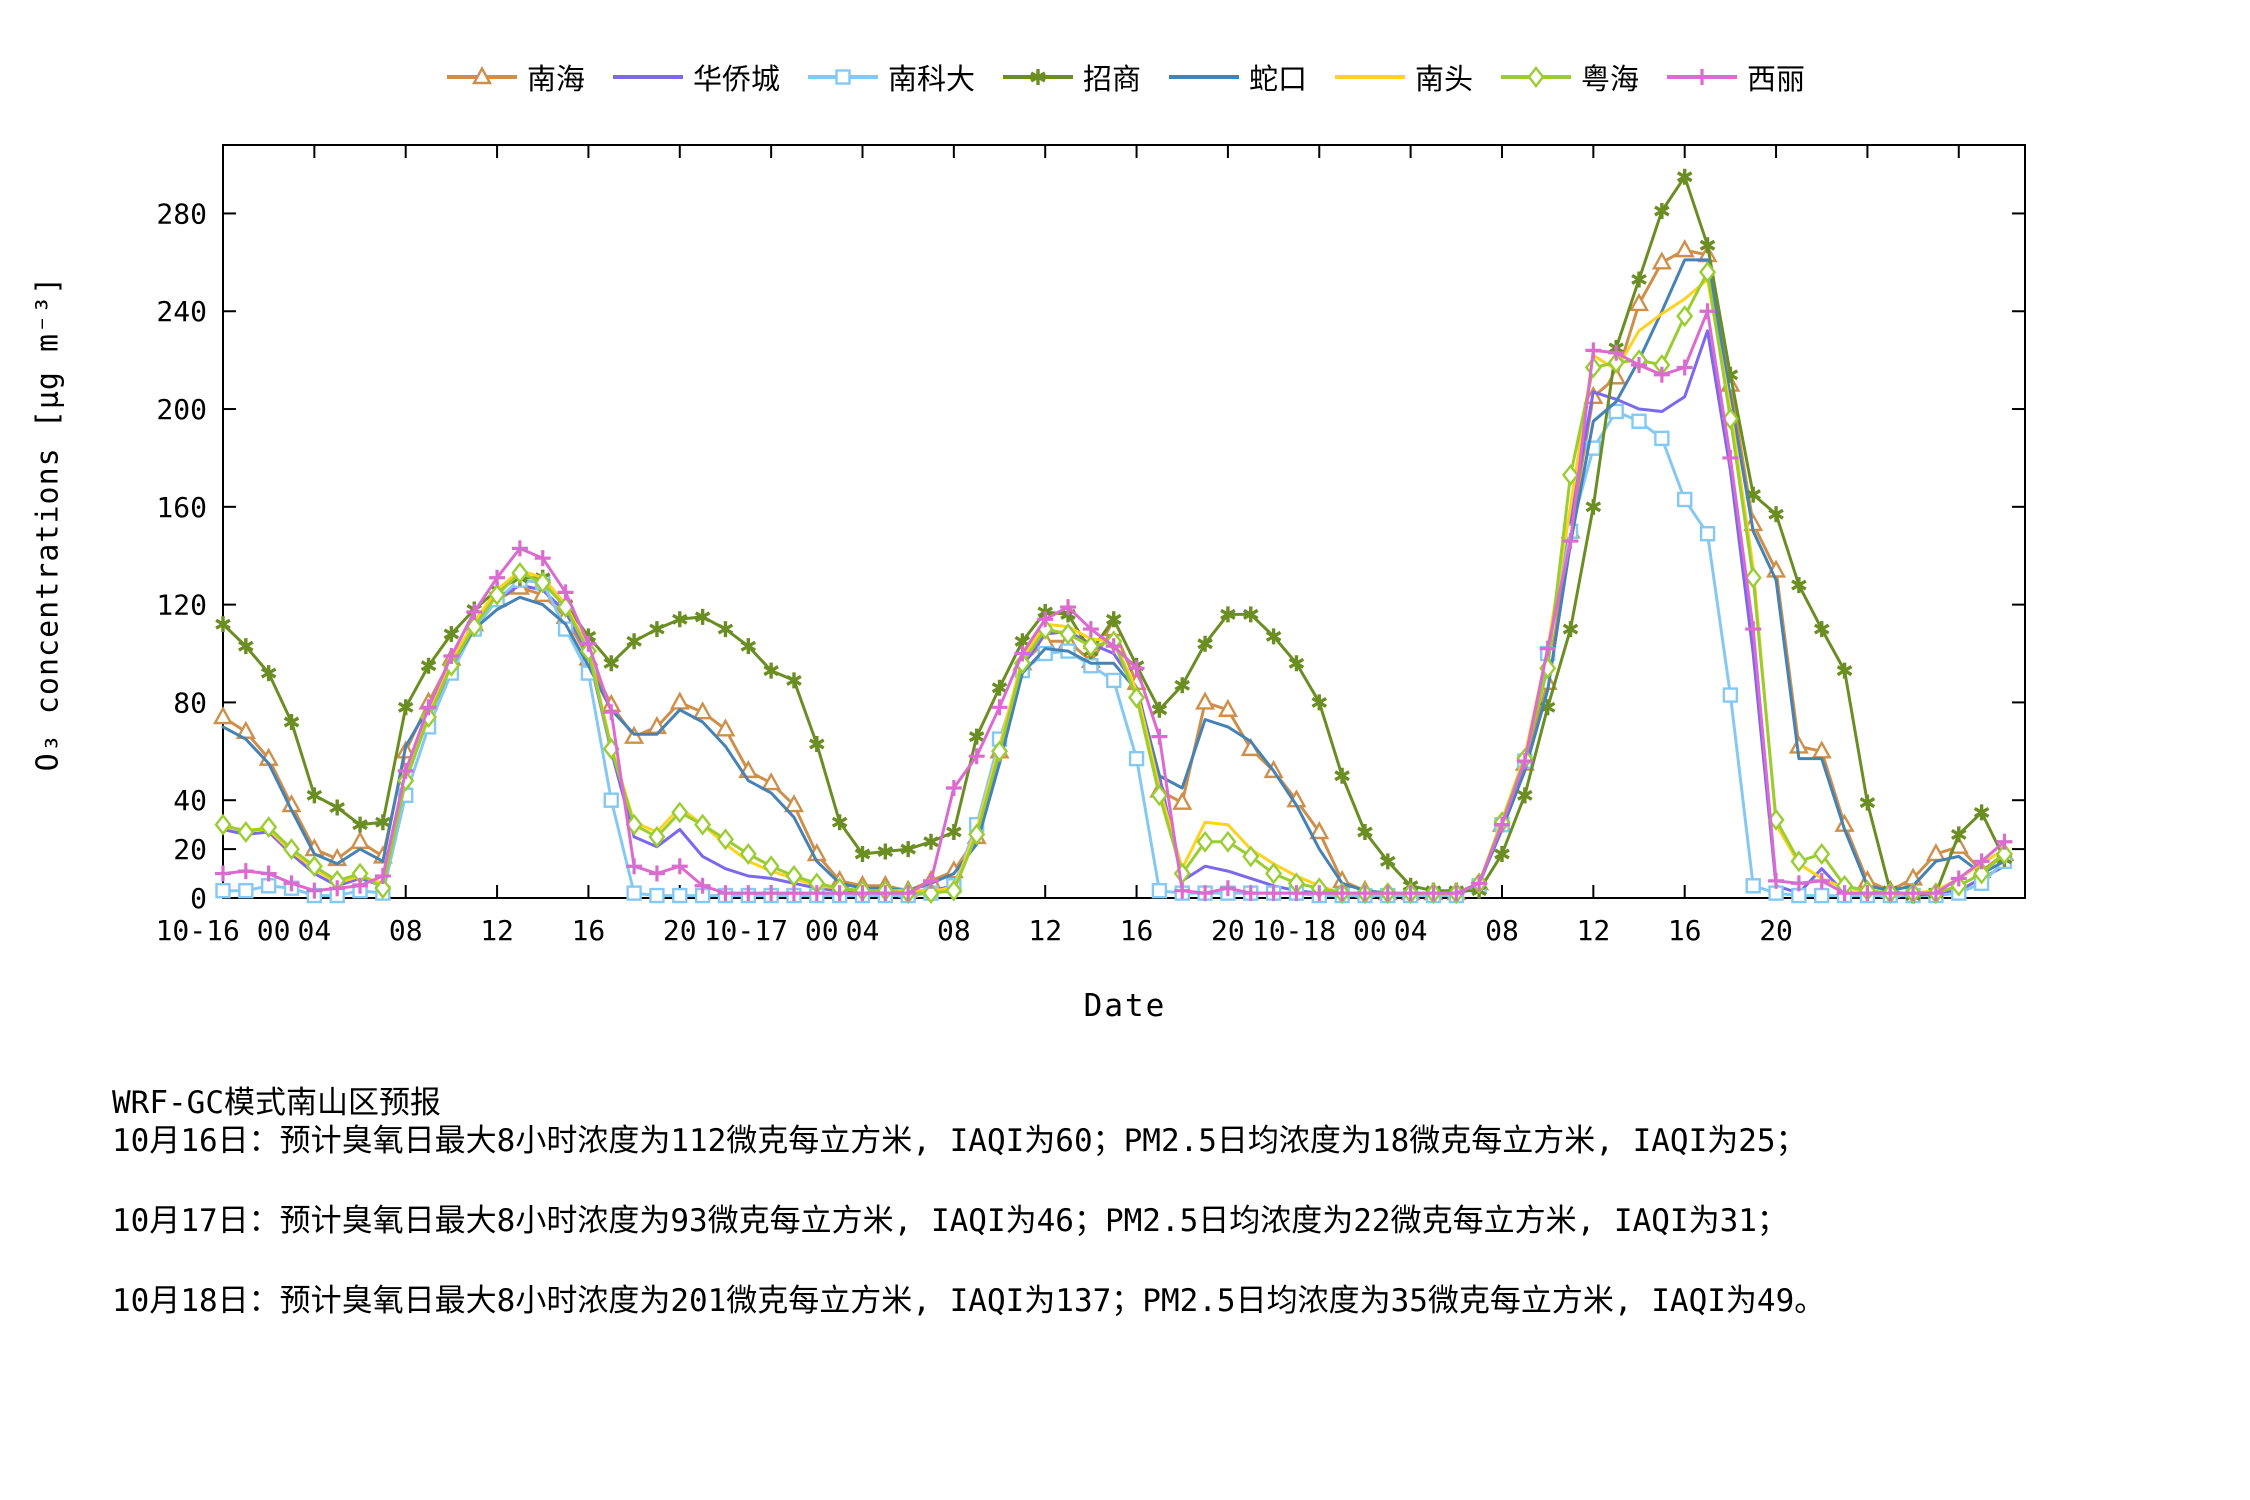  Describe the element at coordinates (190, 702) in the screenshot. I see `y-tick-label: 80` at that location.